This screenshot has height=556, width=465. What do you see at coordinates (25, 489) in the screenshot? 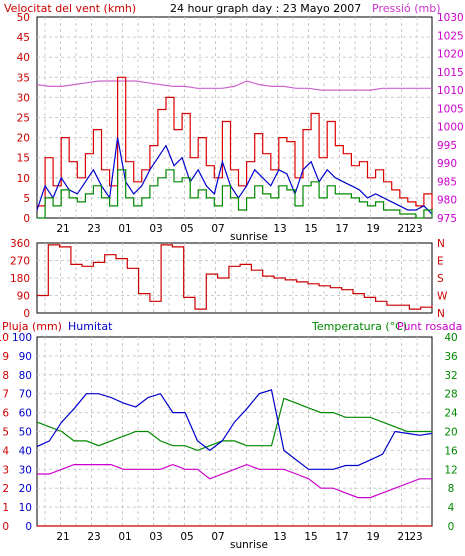
I see `hum-ytick-20: 20` at bounding box center [25, 489].